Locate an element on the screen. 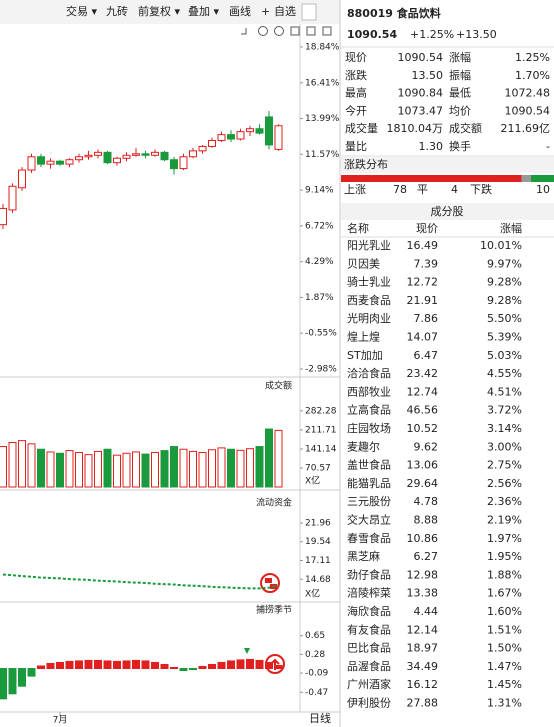 This screenshot has width=554, height=727. stock-name: 立高食品 is located at coordinates (369, 410).